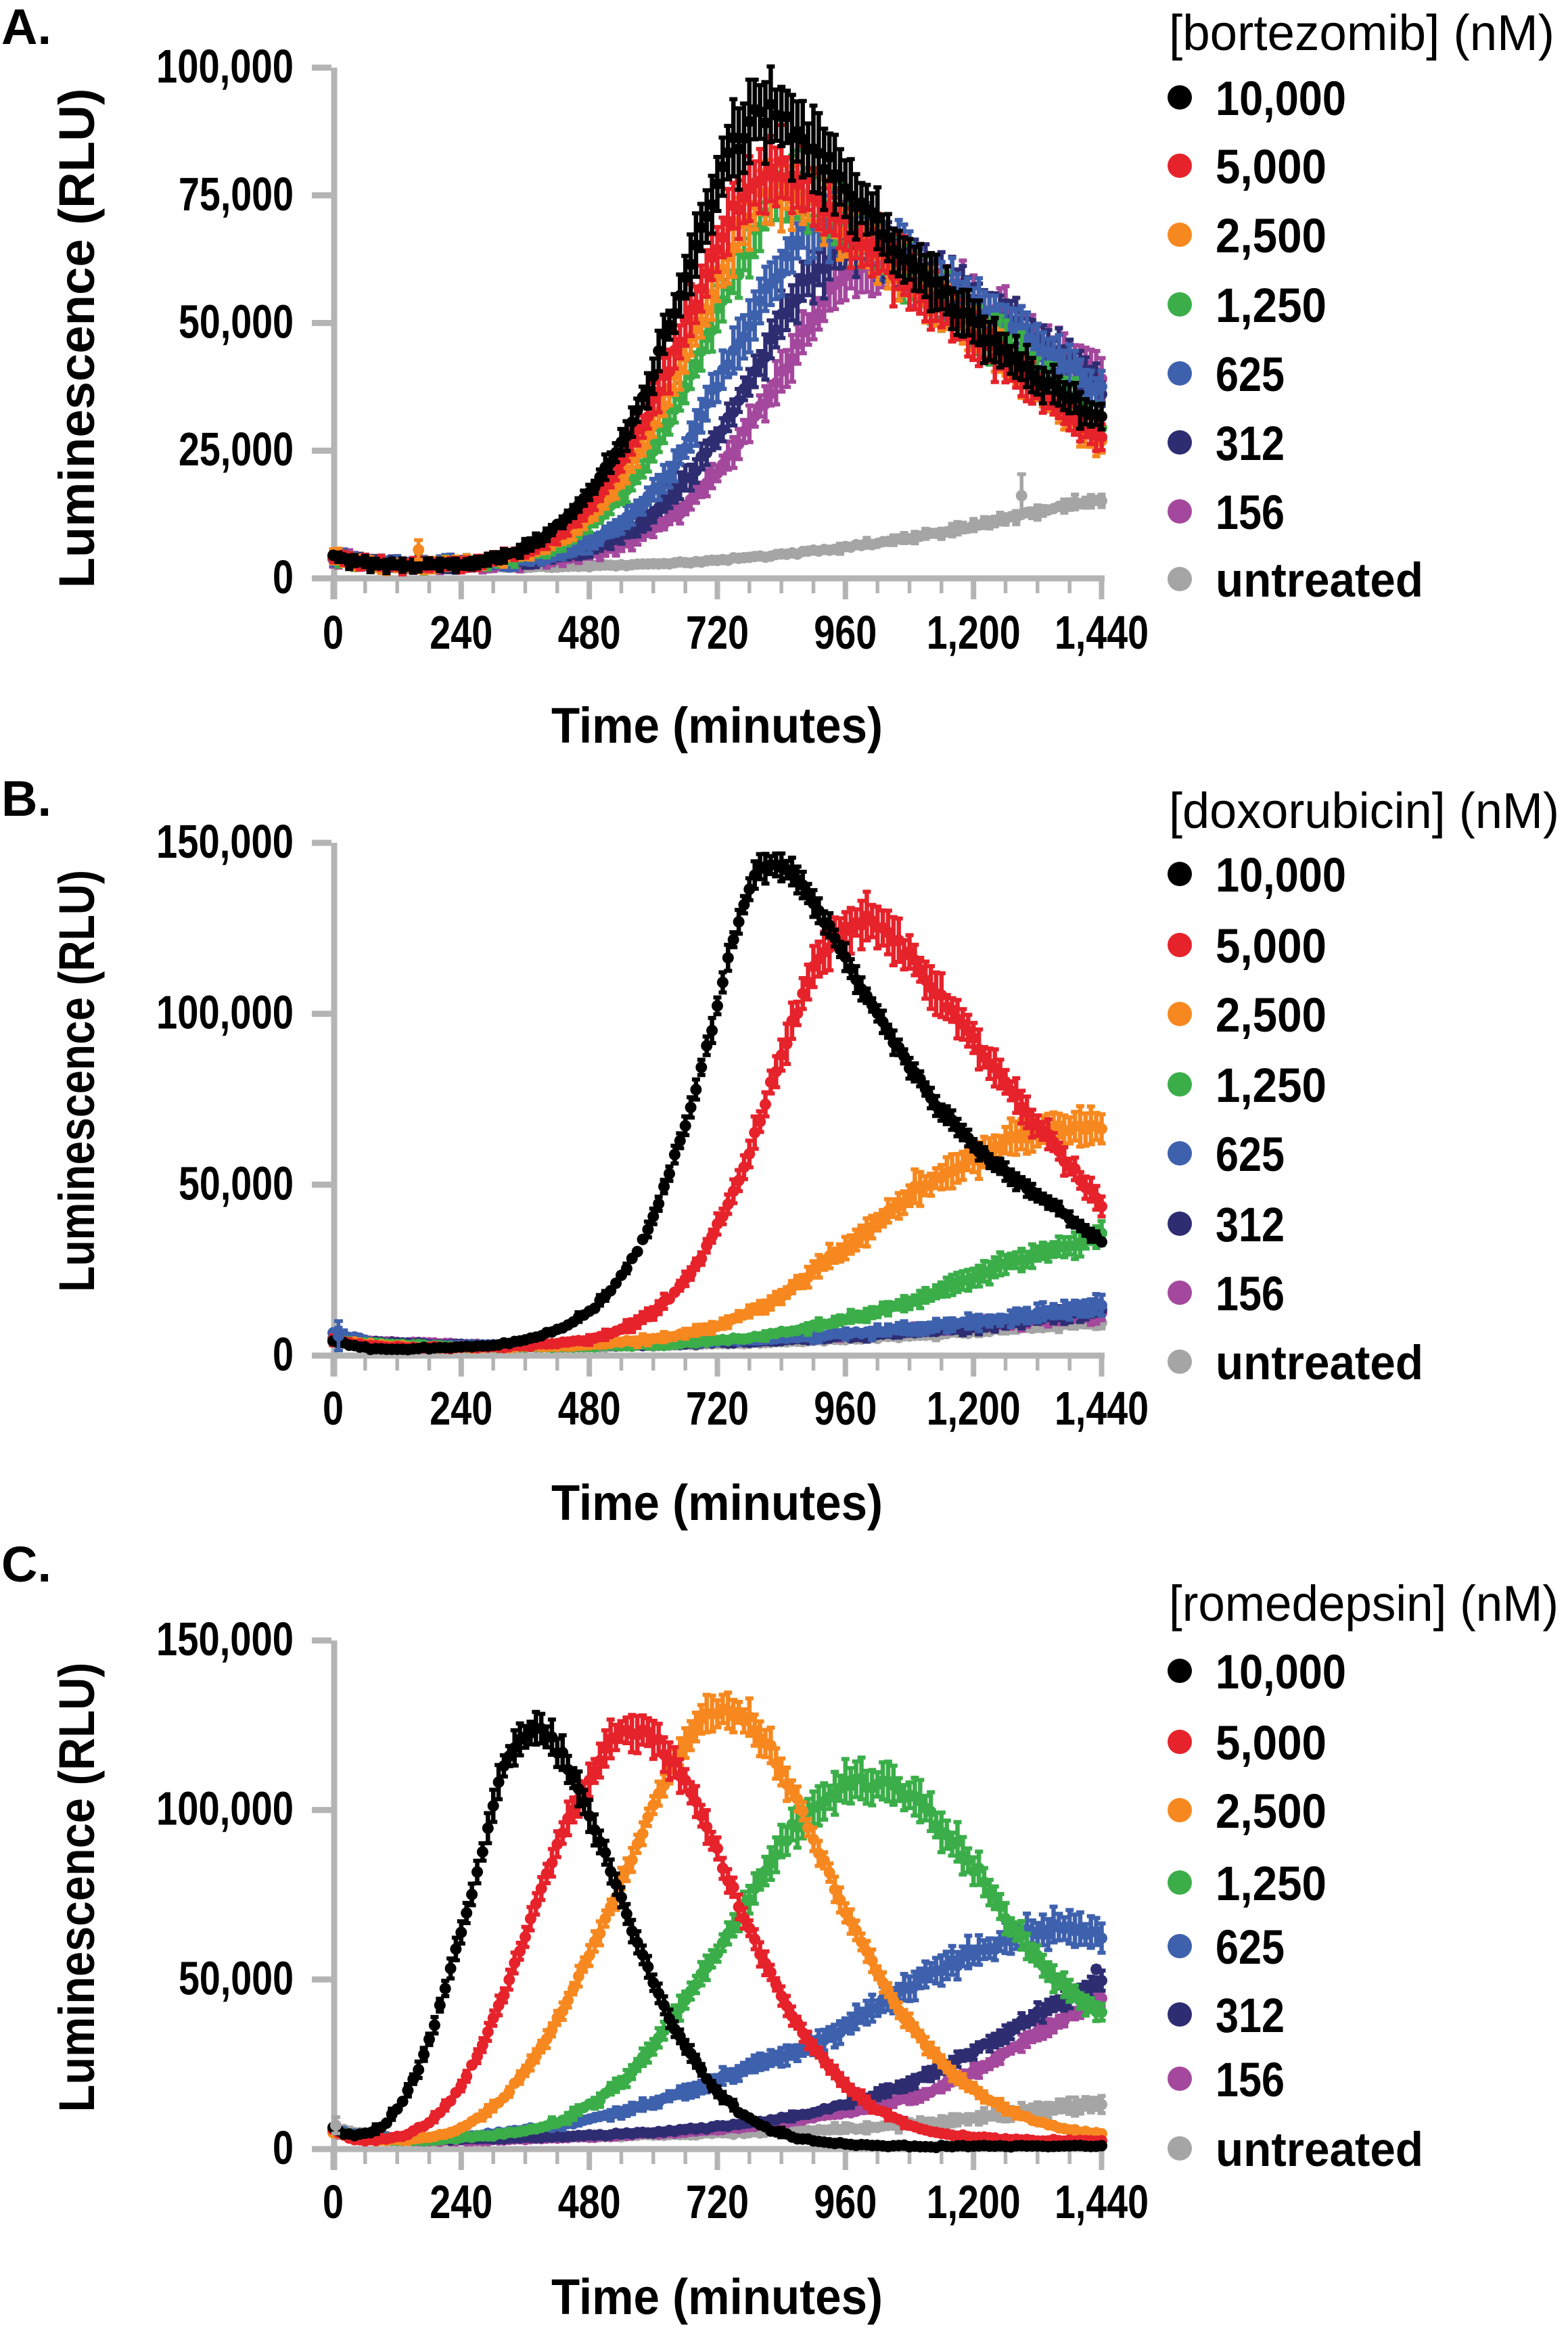 The width and height of the screenshot is (1568, 2329). What do you see at coordinates (1364, 811) in the screenshot?
I see `svg-text: [doxorubicin] (nM)` at bounding box center [1364, 811].